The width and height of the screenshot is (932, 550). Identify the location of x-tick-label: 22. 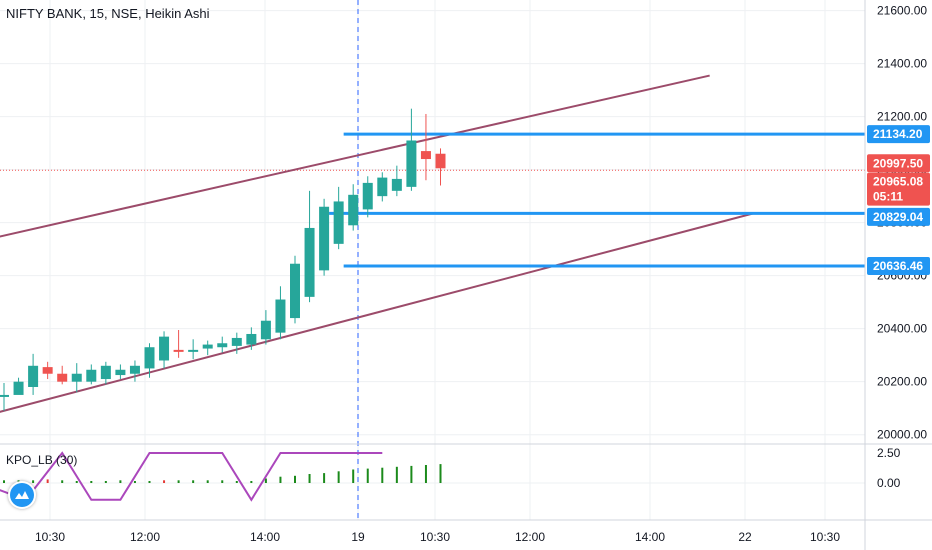
(745, 537).